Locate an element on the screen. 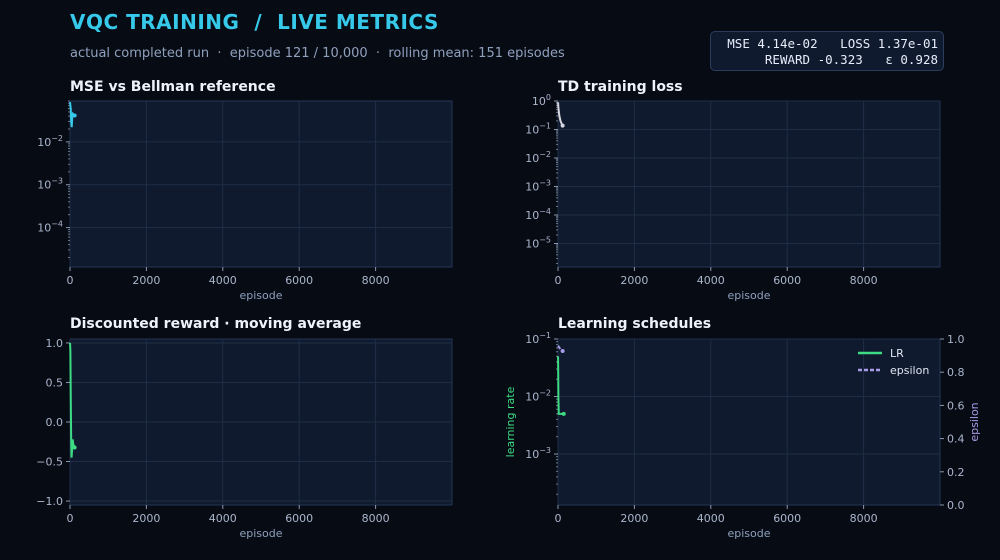 This screenshot has height=560, width=1000. metrics-line-mse-loss: MSE 4.14e-02 LOSS 1.37e-01 is located at coordinates (832, 43).